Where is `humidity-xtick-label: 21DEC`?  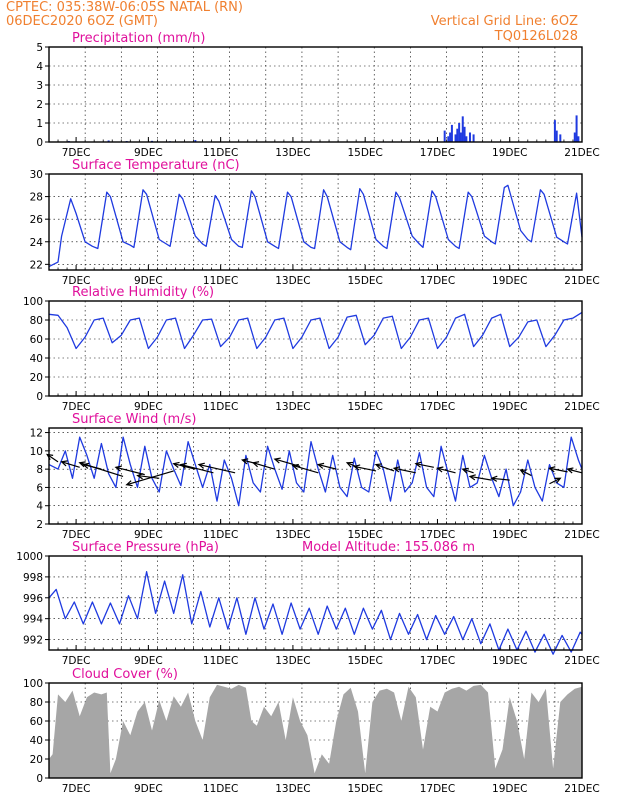 humidity-xtick-label: 21DEC is located at coordinates (581, 407).